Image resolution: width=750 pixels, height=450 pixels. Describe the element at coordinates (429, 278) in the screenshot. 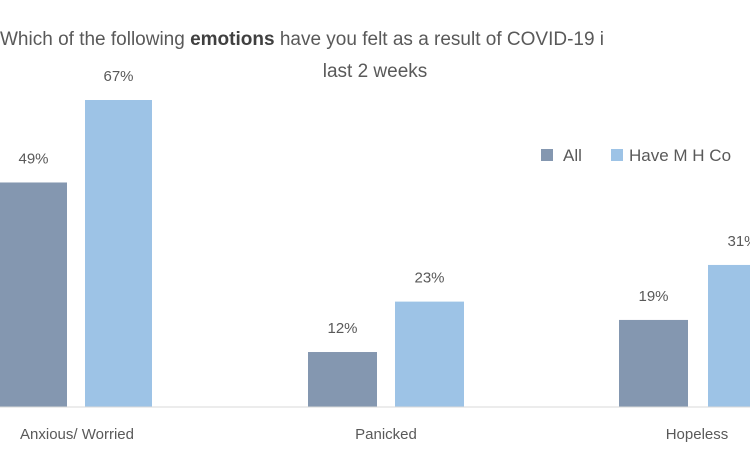

I see `data-label-1-1: 23%` at that location.